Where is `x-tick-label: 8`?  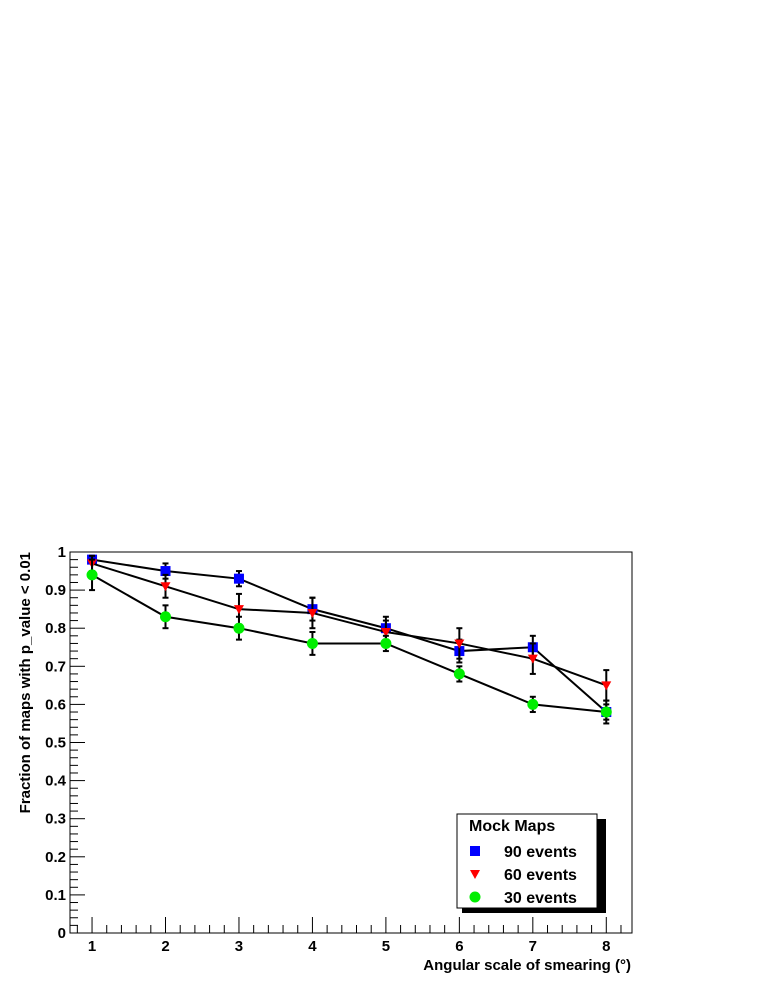
x-tick-label: 8 is located at coordinates (606, 946).